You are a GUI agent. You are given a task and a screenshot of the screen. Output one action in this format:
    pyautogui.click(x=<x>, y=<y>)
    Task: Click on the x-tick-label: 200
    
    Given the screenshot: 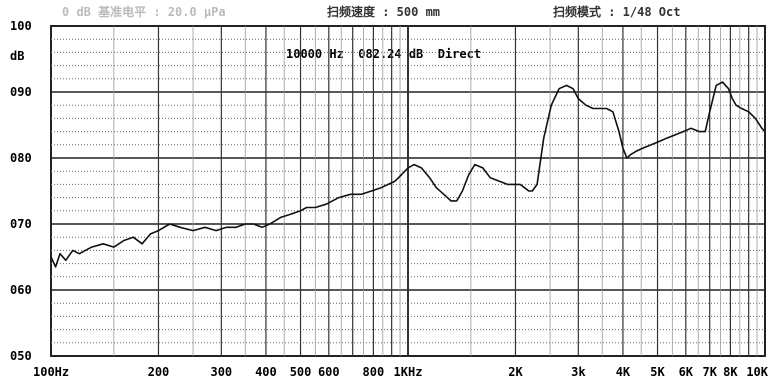 What is the action you would take?
    pyautogui.click(x=159, y=372)
    